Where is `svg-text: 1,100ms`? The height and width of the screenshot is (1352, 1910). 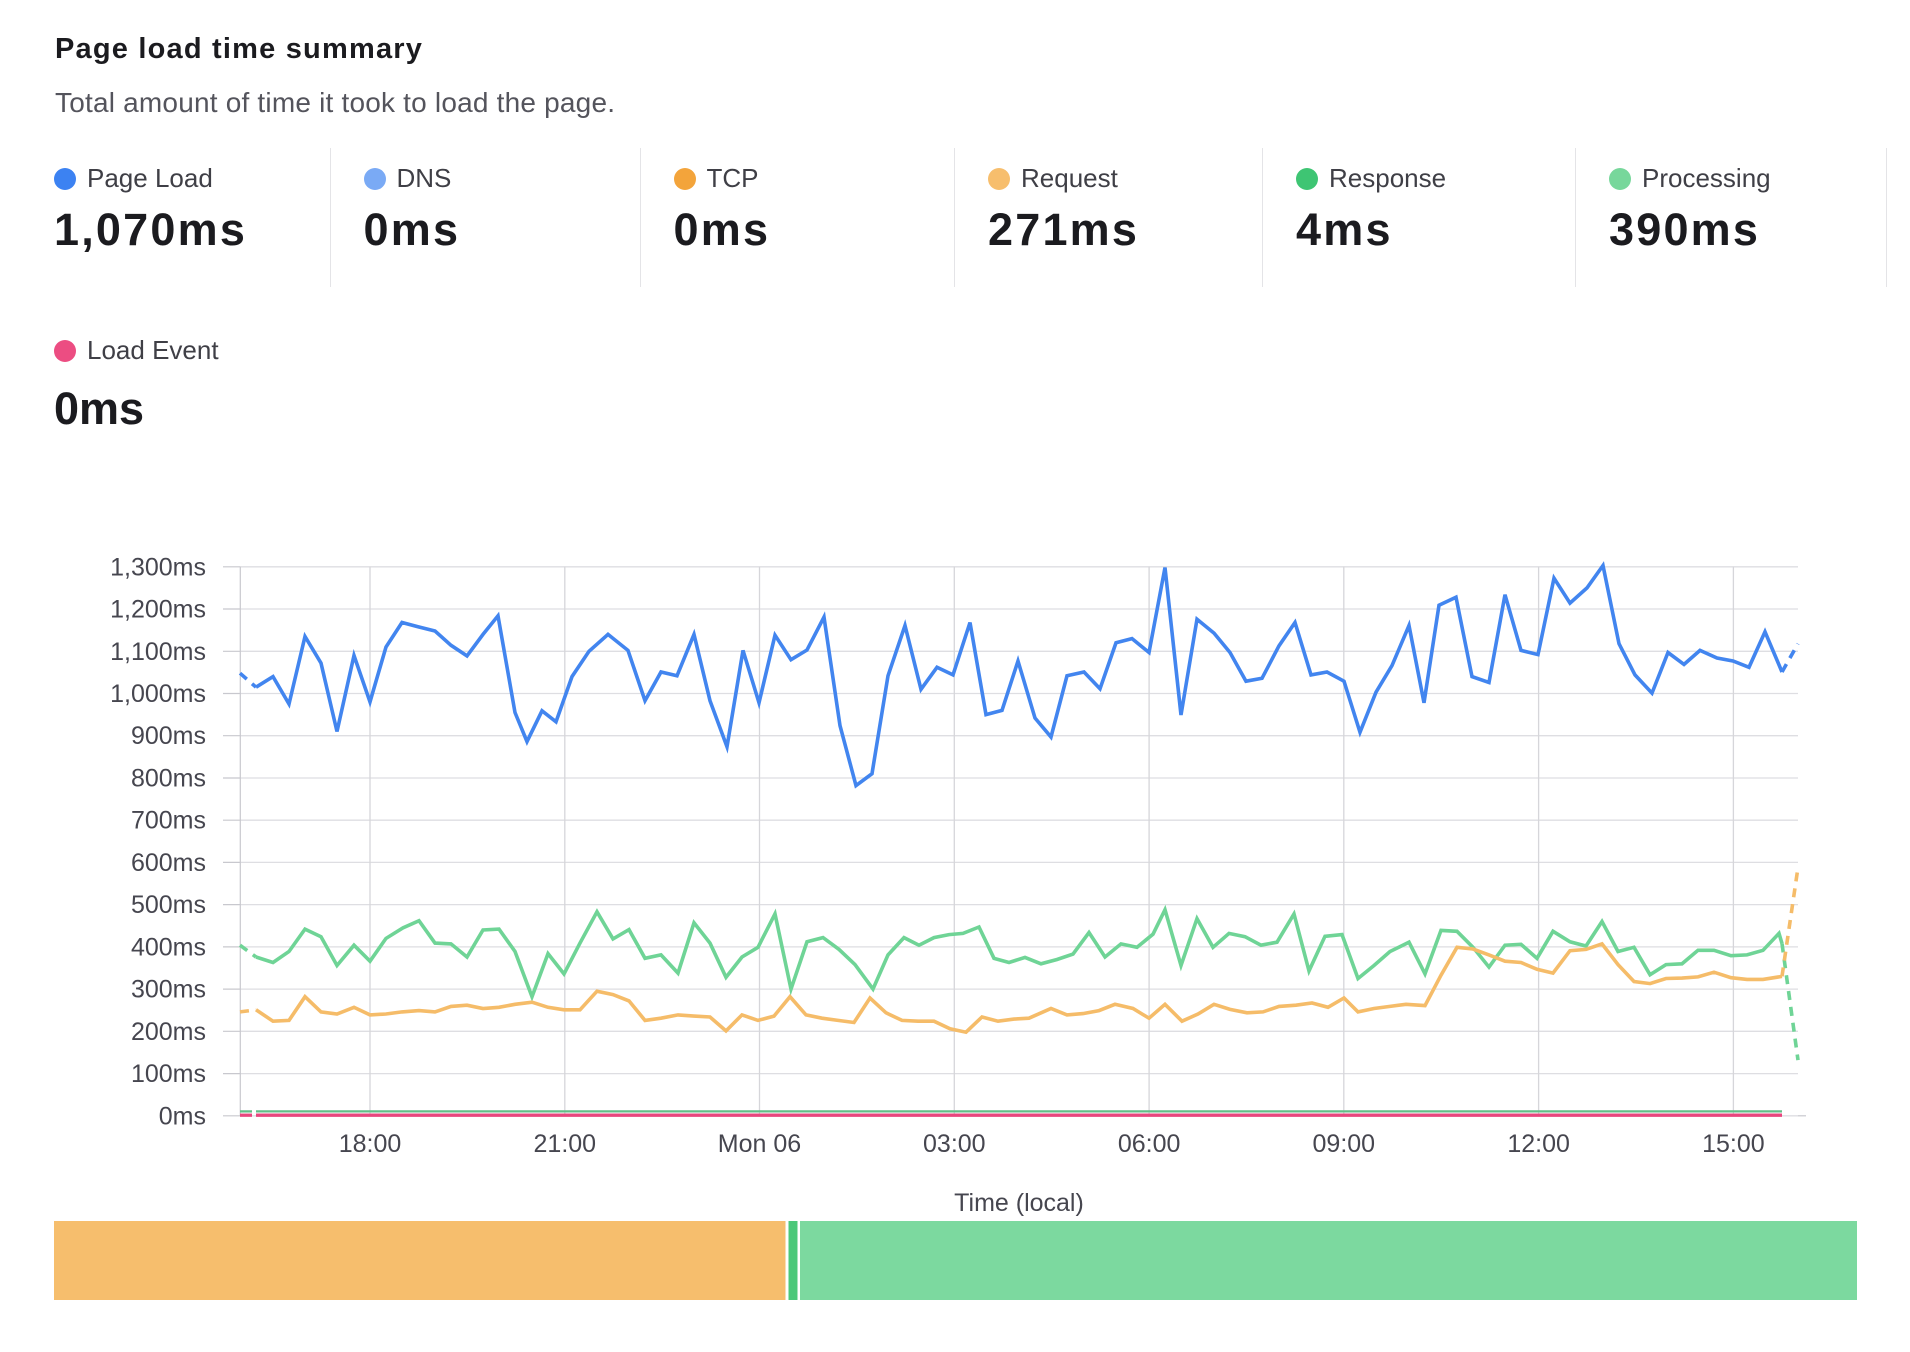 svg-text: 1,100ms is located at coordinates (158, 652).